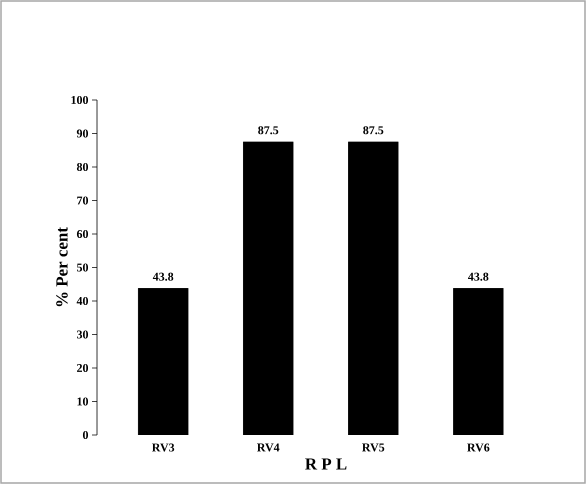 The image size is (586, 484). Describe the element at coordinates (80, 100) in the screenshot. I see `y-tick-label: 100` at that location.